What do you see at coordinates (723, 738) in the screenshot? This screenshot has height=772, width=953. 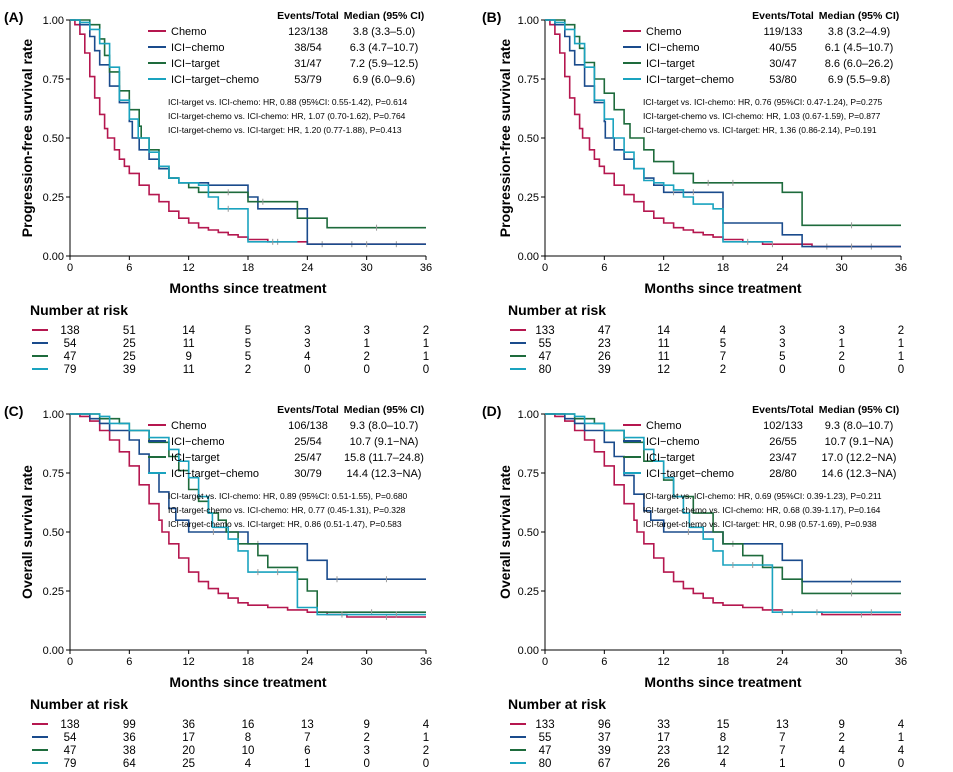 I see `risk-value: 8` at bounding box center [723, 738].